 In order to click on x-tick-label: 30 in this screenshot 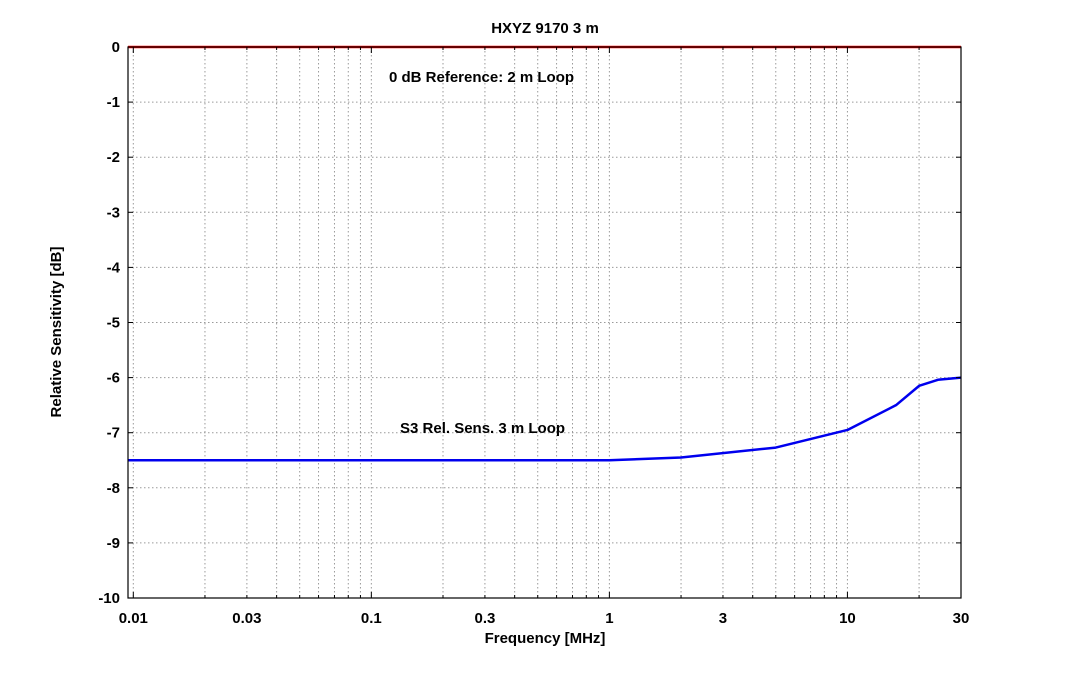, I will do `click(961, 618)`.